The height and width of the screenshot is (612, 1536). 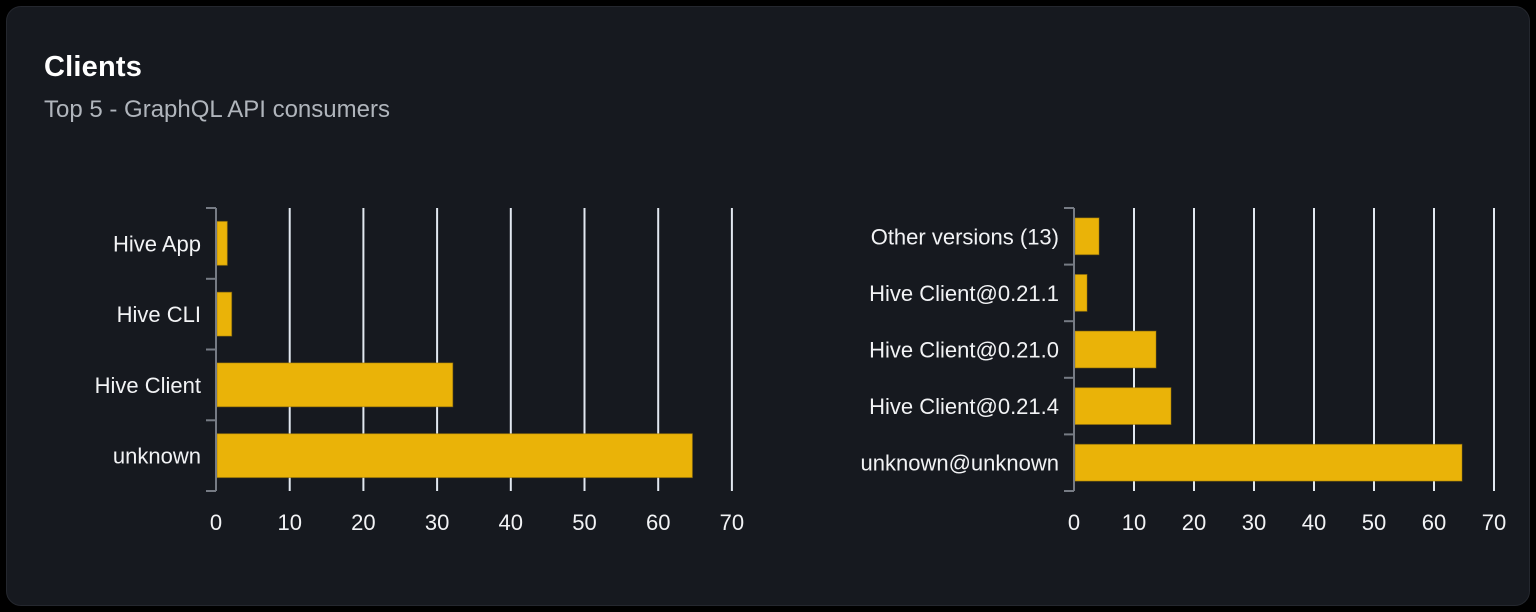 What do you see at coordinates (965, 236) in the screenshot?
I see `category-label: Other versions (13)` at bounding box center [965, 236].